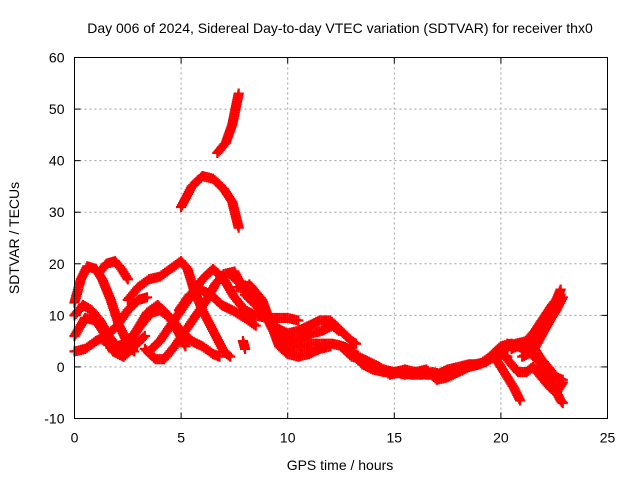 Image resolution: width=640 pixels, height=480 pixels. What do you see at coordinates (288, 438) in the screenshot?
I see `x-tick-label: 10` at bounding box center [288, 438].